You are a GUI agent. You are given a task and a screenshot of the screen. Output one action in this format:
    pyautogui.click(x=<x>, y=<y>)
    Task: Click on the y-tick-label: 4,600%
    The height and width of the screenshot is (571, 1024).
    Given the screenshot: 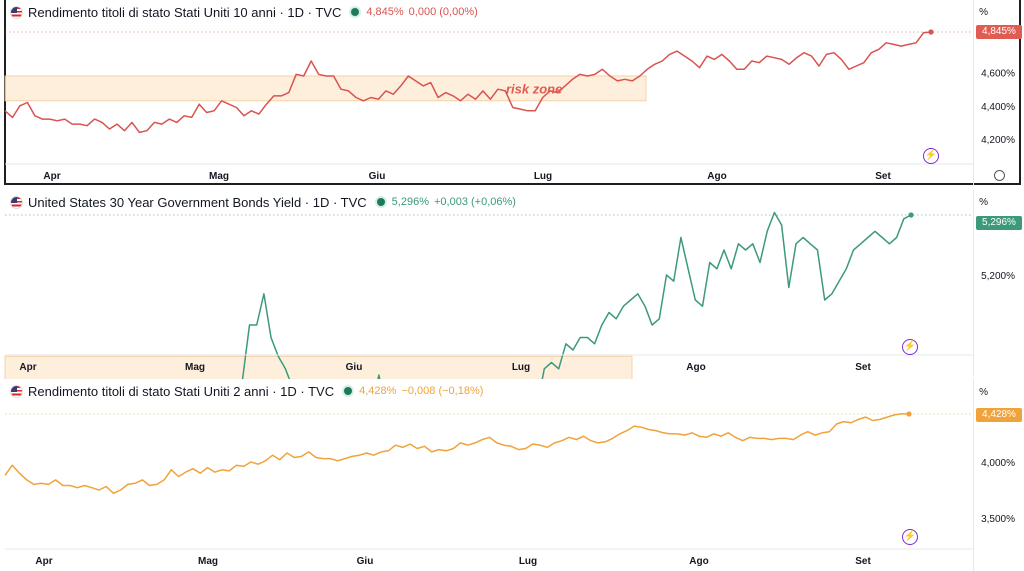 What is the action you would take?
    pyautogui.click(x=998, y=74)
    